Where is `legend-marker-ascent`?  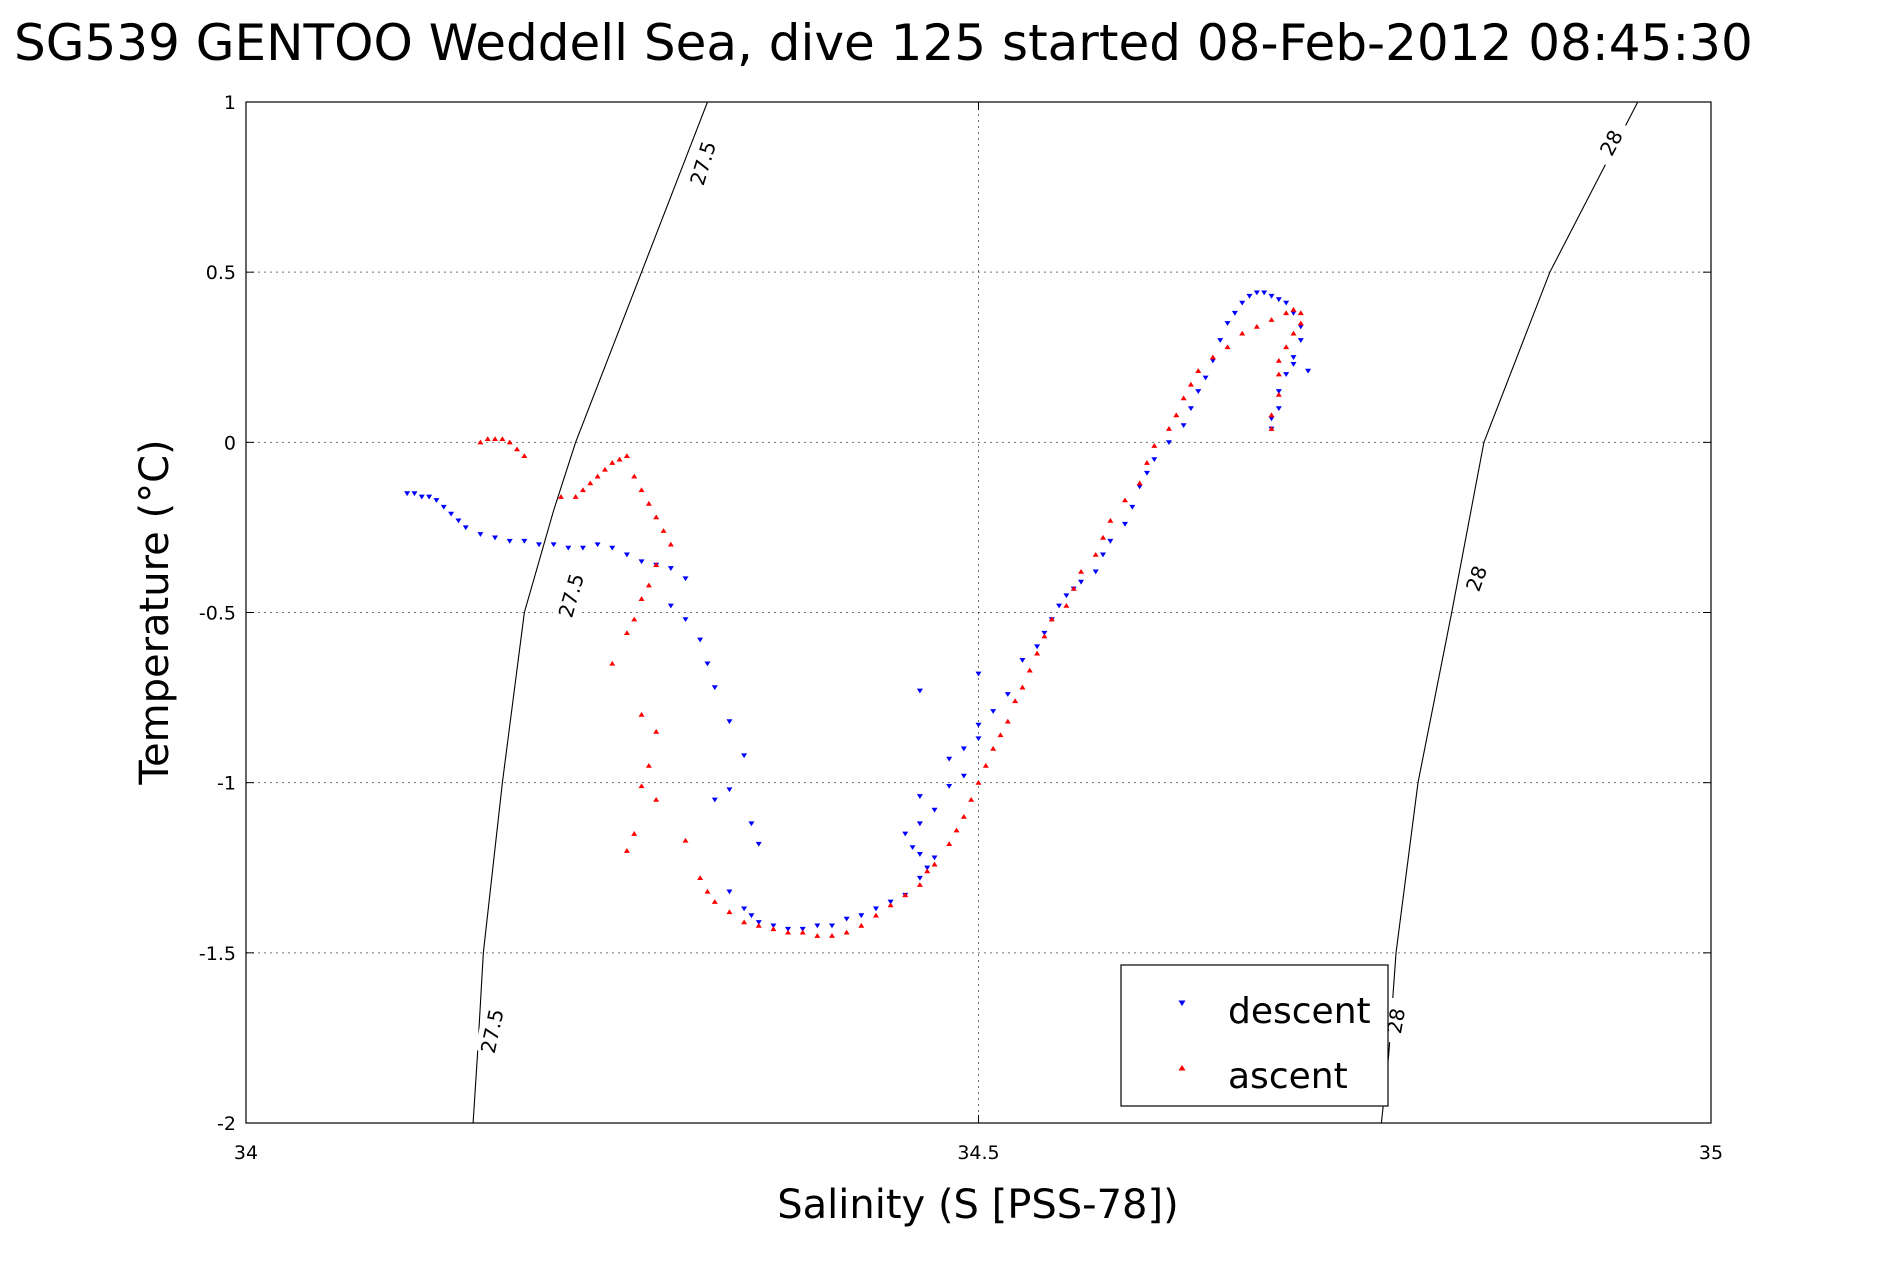
legend-marker-ascent is located at coordinates (1182, 1067).